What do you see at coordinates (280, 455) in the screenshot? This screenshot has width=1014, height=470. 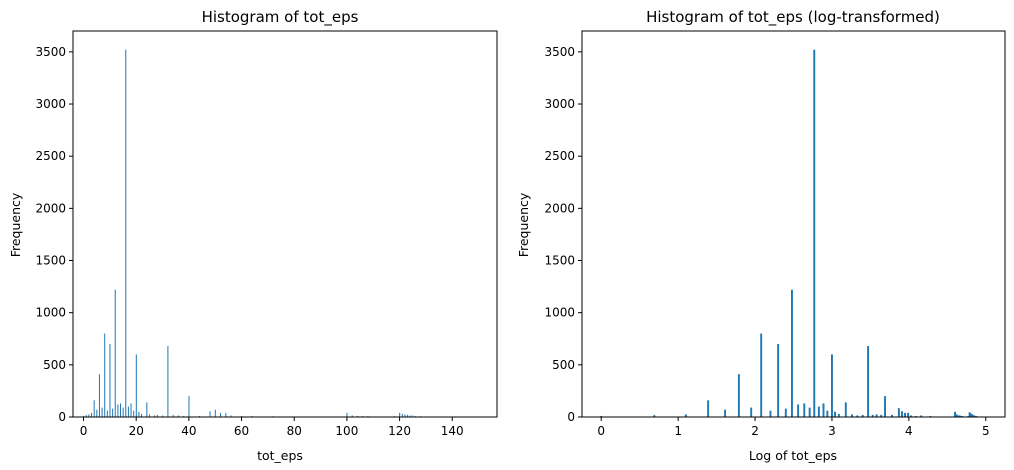 I see `x-axis-label: tot_eps` at bounding box center [280, 455].